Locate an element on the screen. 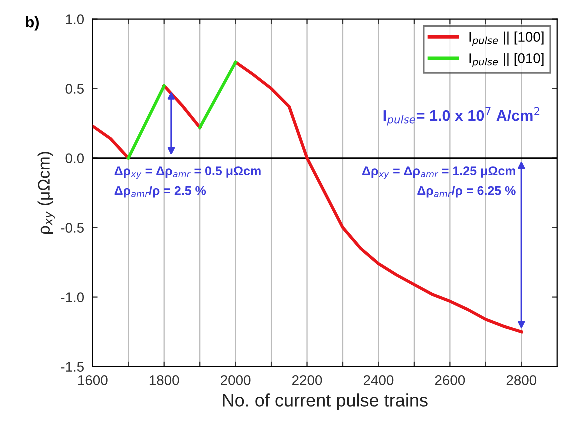 The width and height of the screenshot is (563, 429). text: b) is located at coordinates (32, 23).